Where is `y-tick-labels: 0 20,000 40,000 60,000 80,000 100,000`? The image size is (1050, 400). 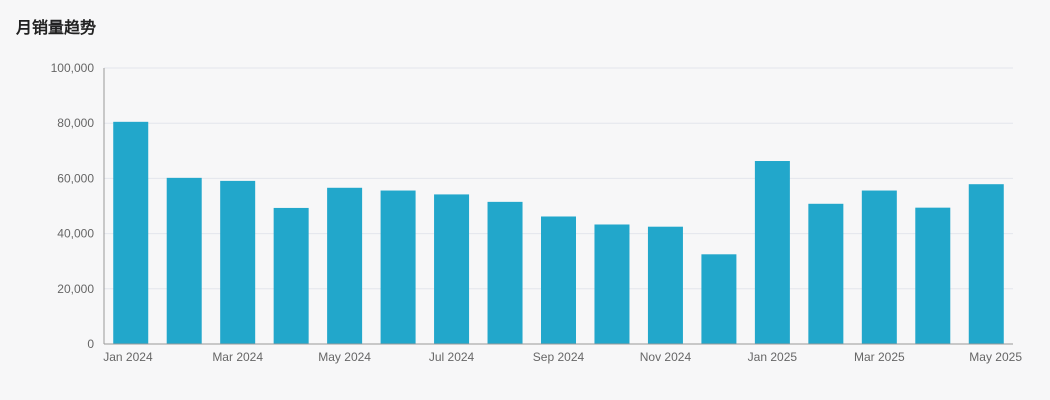
y-tick-labels: 0 20,000 40,000 60,000 80,000 100,000 is located at coordinates (73, 206).